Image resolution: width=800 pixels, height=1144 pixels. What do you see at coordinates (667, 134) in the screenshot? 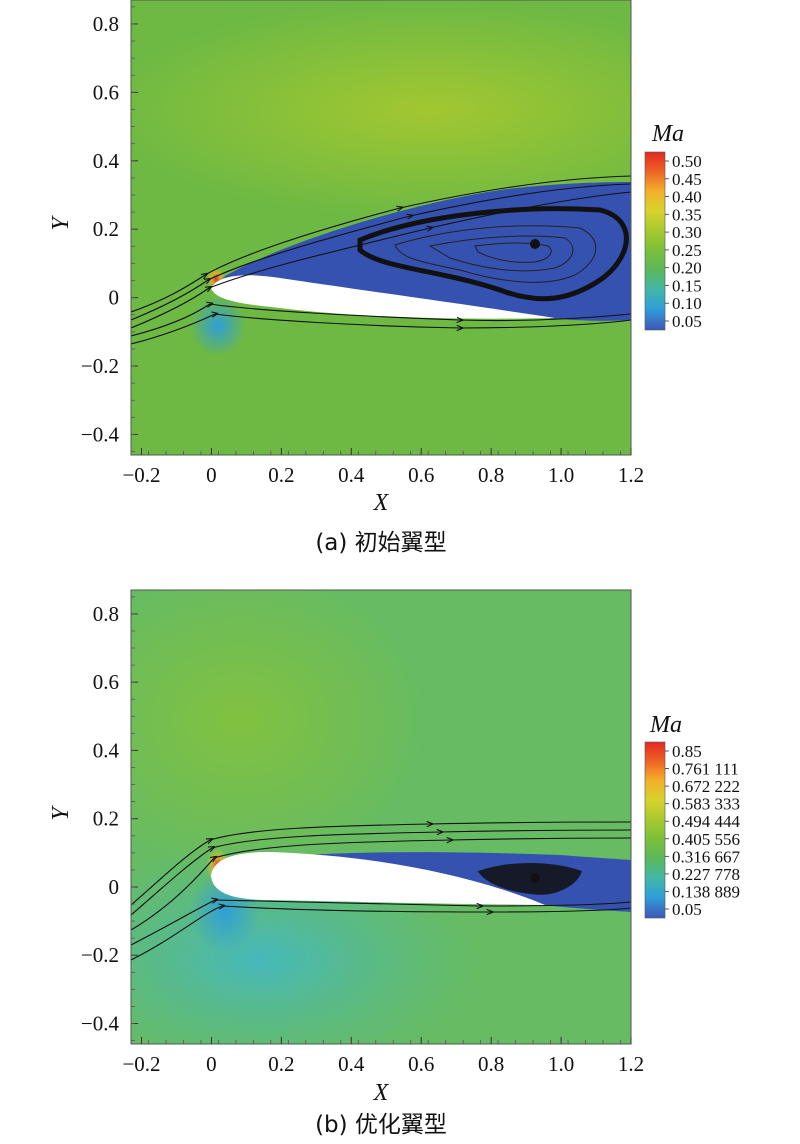
I see `panel-a-colorbar-title: Ma` at bounding box center [667, 134].